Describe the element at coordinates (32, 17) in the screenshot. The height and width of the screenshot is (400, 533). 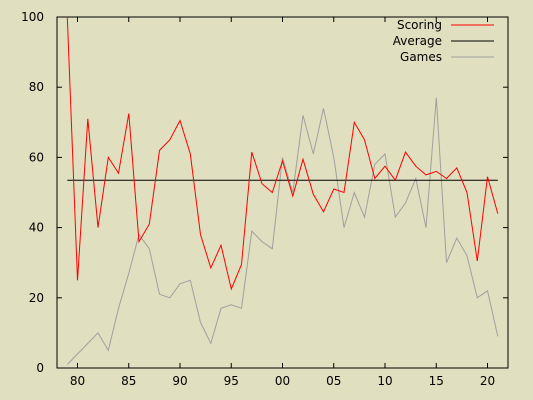
I see `y-tick-label: 100` at that location.